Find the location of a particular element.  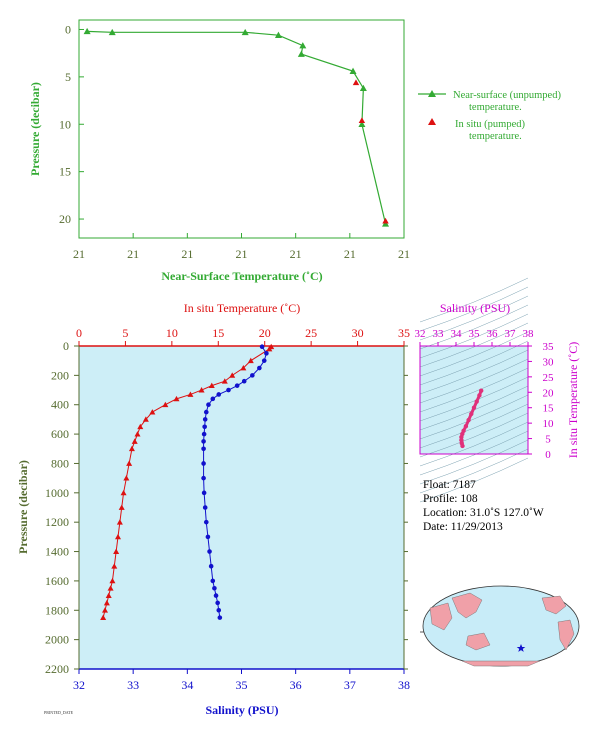

ts-temperature-tick-label: 35 is located at coordinates (549, 347).